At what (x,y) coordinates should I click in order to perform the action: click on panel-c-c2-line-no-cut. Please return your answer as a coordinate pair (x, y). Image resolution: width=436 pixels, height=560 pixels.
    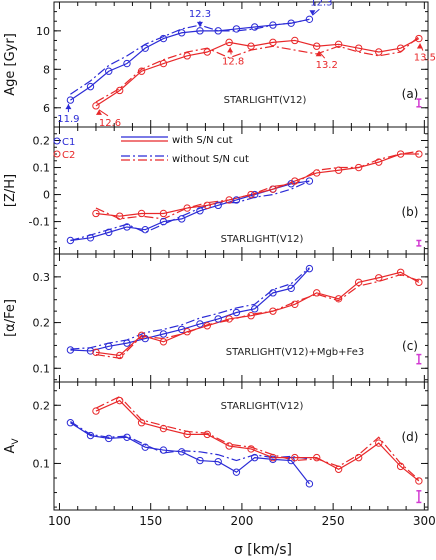
    Looking at the image, I should click on (257, 316).